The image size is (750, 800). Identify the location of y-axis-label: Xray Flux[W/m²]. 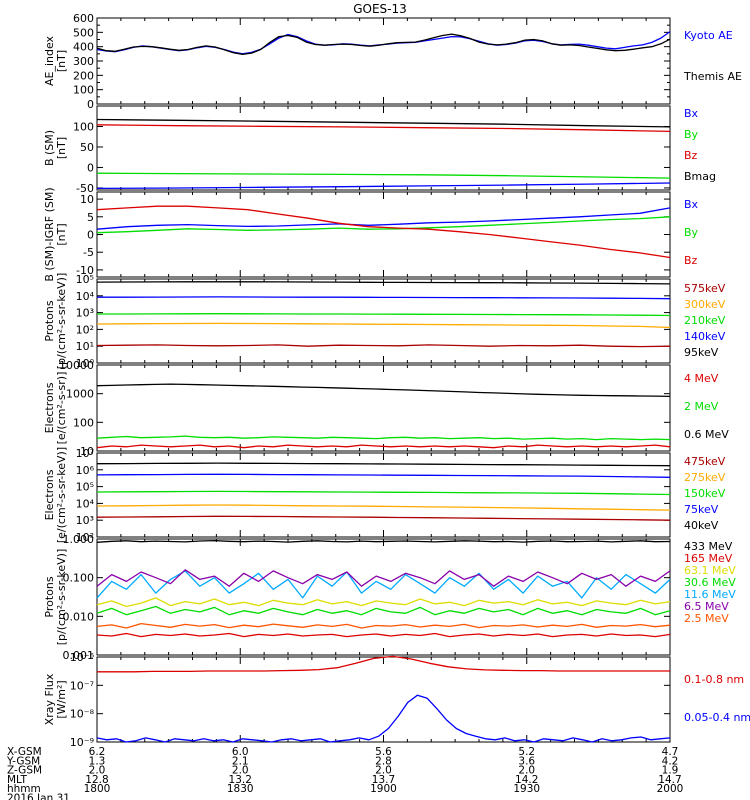
(55, 699).